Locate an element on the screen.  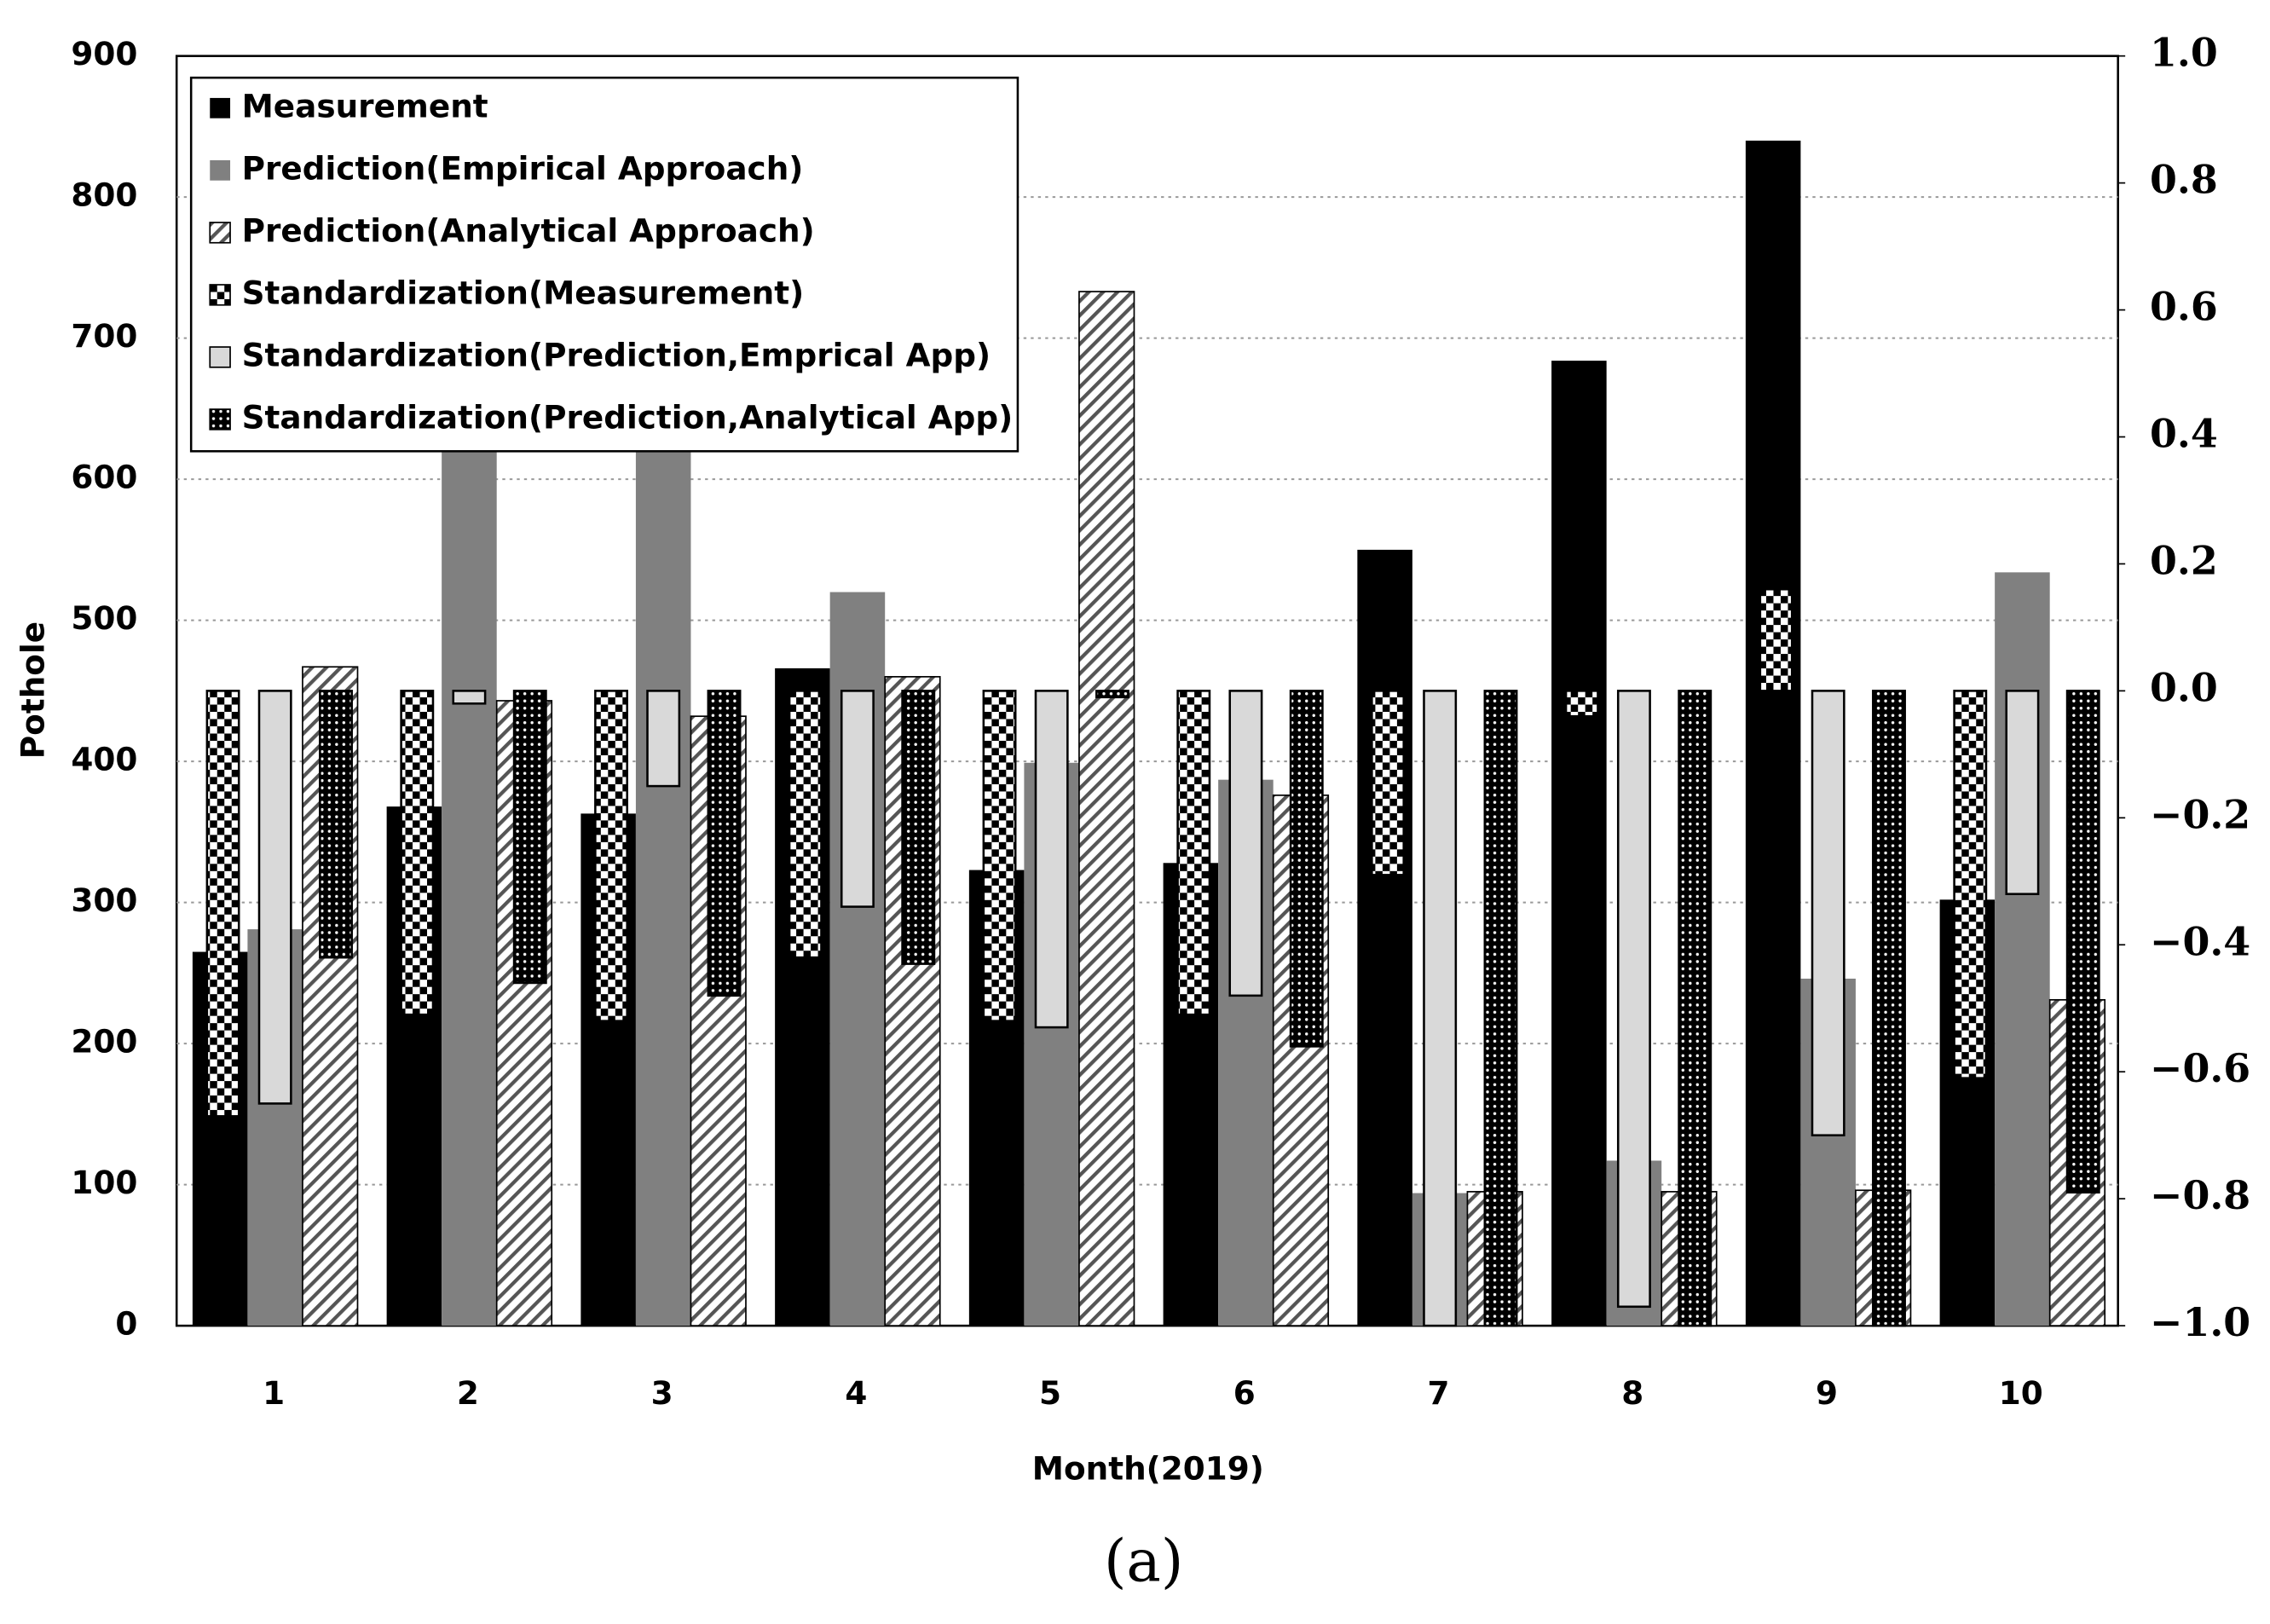
legend-label: Standardization(Prediction,Emprical App) is located at coordinates (616, 354).